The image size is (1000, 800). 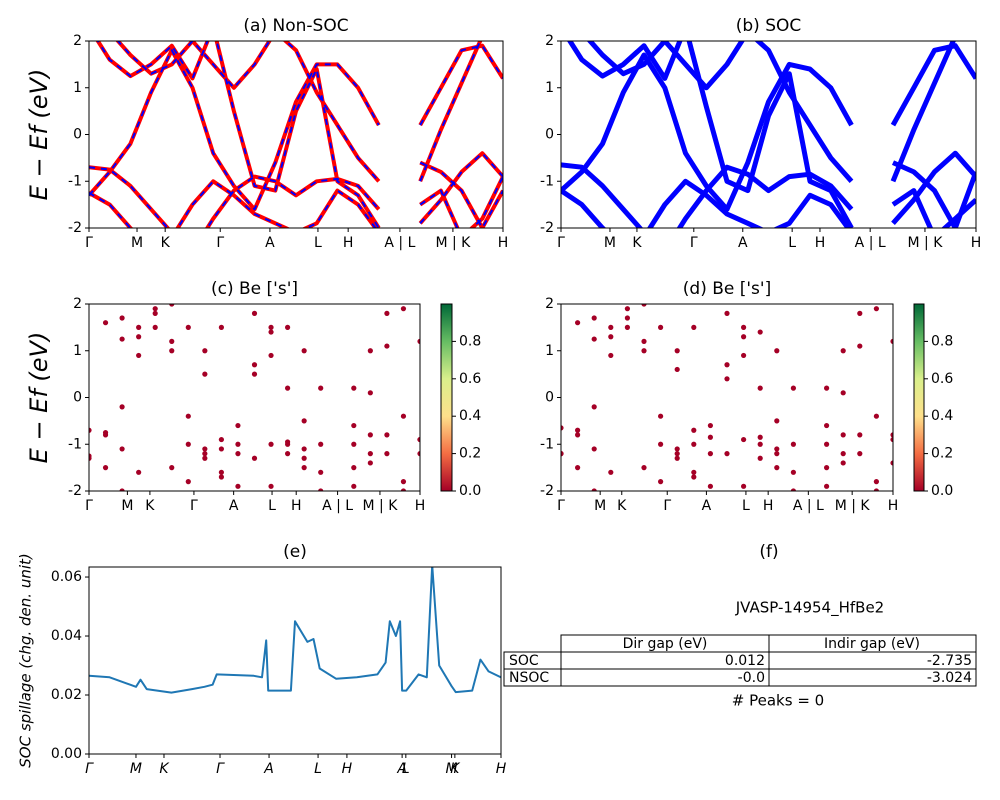 What do you see at coordinates (778, 701) in the screenshot?
I see `peaks-note: # Peaks = 0` at bounding box center [778, 701].